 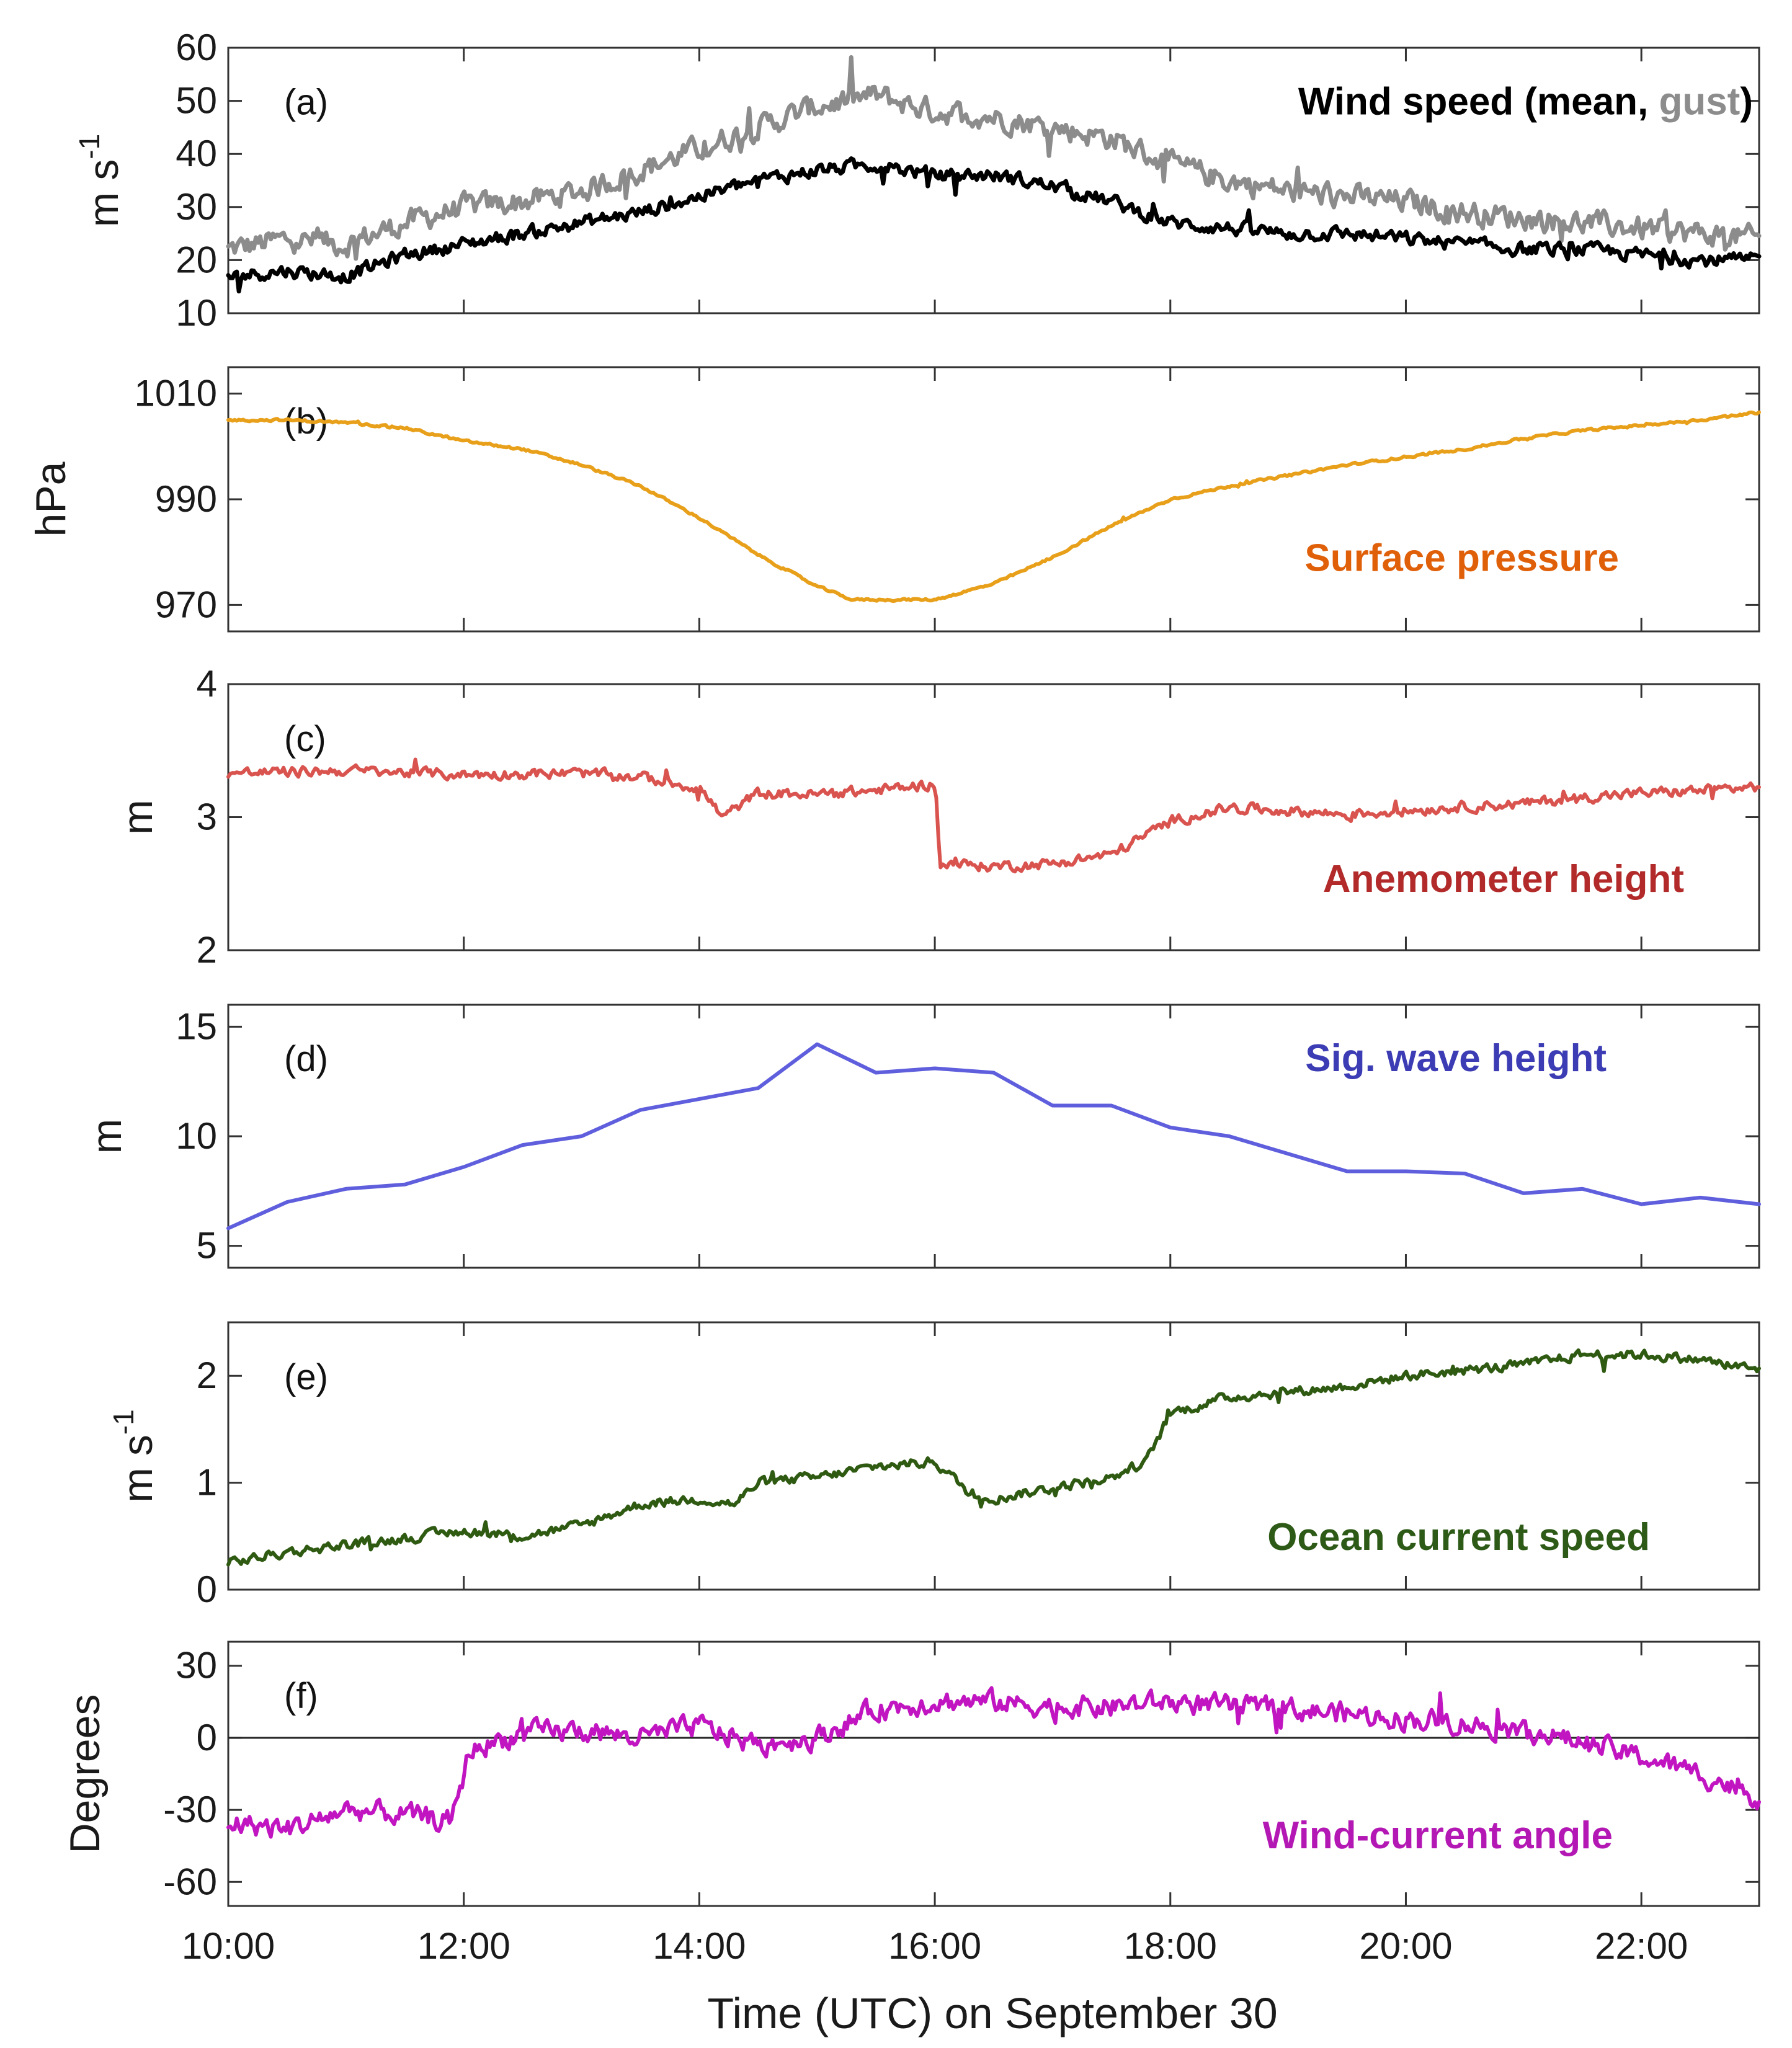 What do you see at coordinates (196, 101) in the screenshot?
I see `y-tick-label: 50` at bounding box center [196, 101].